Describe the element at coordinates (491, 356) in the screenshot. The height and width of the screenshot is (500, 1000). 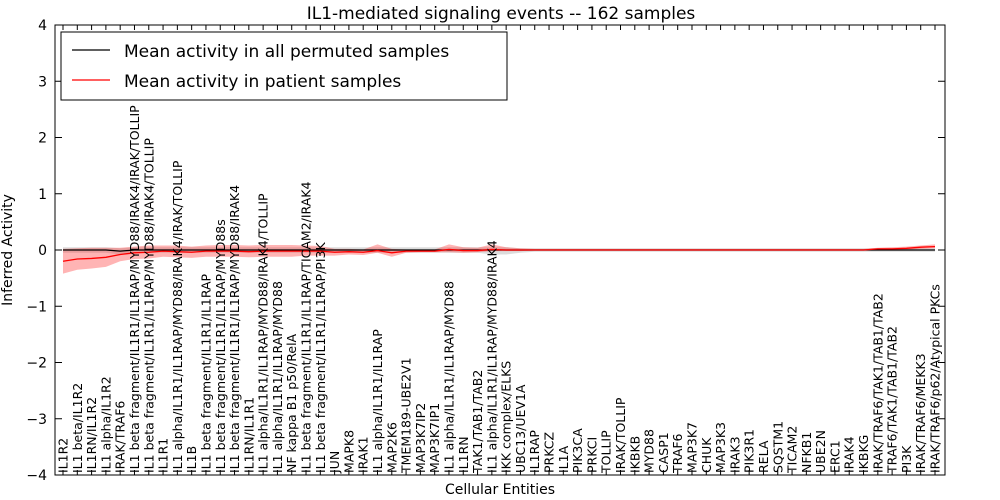
I see `x-tick-label: IL1 alpha/IL1R1/IL1RAP/MYD88/IRAK4` at that location.